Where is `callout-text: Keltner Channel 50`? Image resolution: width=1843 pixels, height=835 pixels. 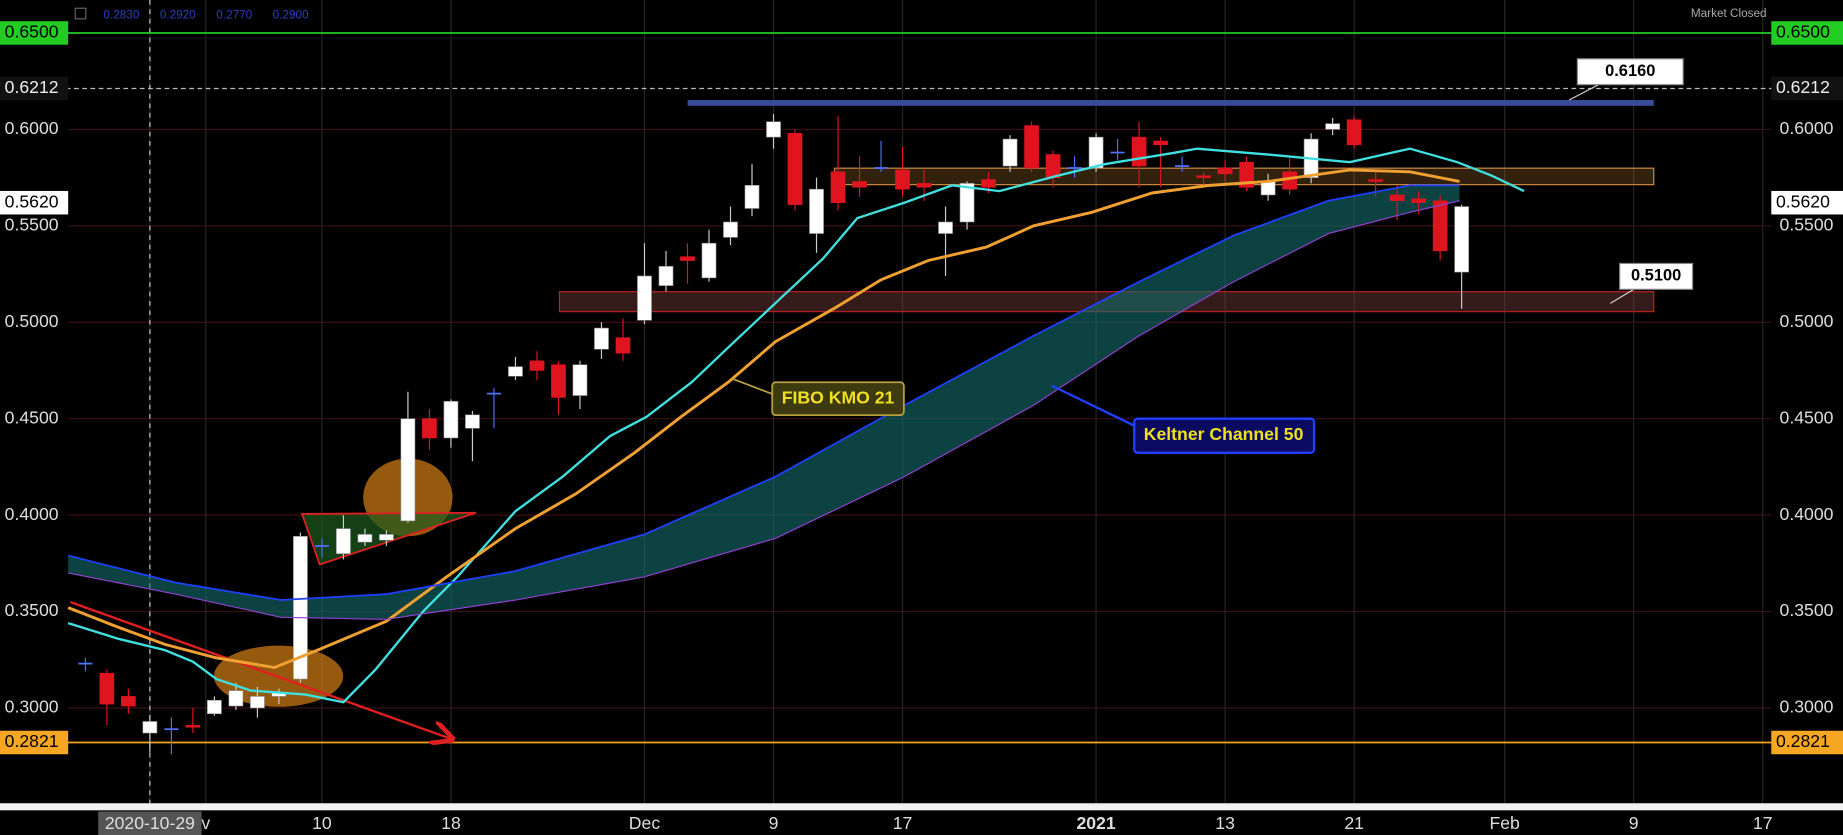
callout-text: Keltner Channel 50 is located at coordinates (1224, 434).